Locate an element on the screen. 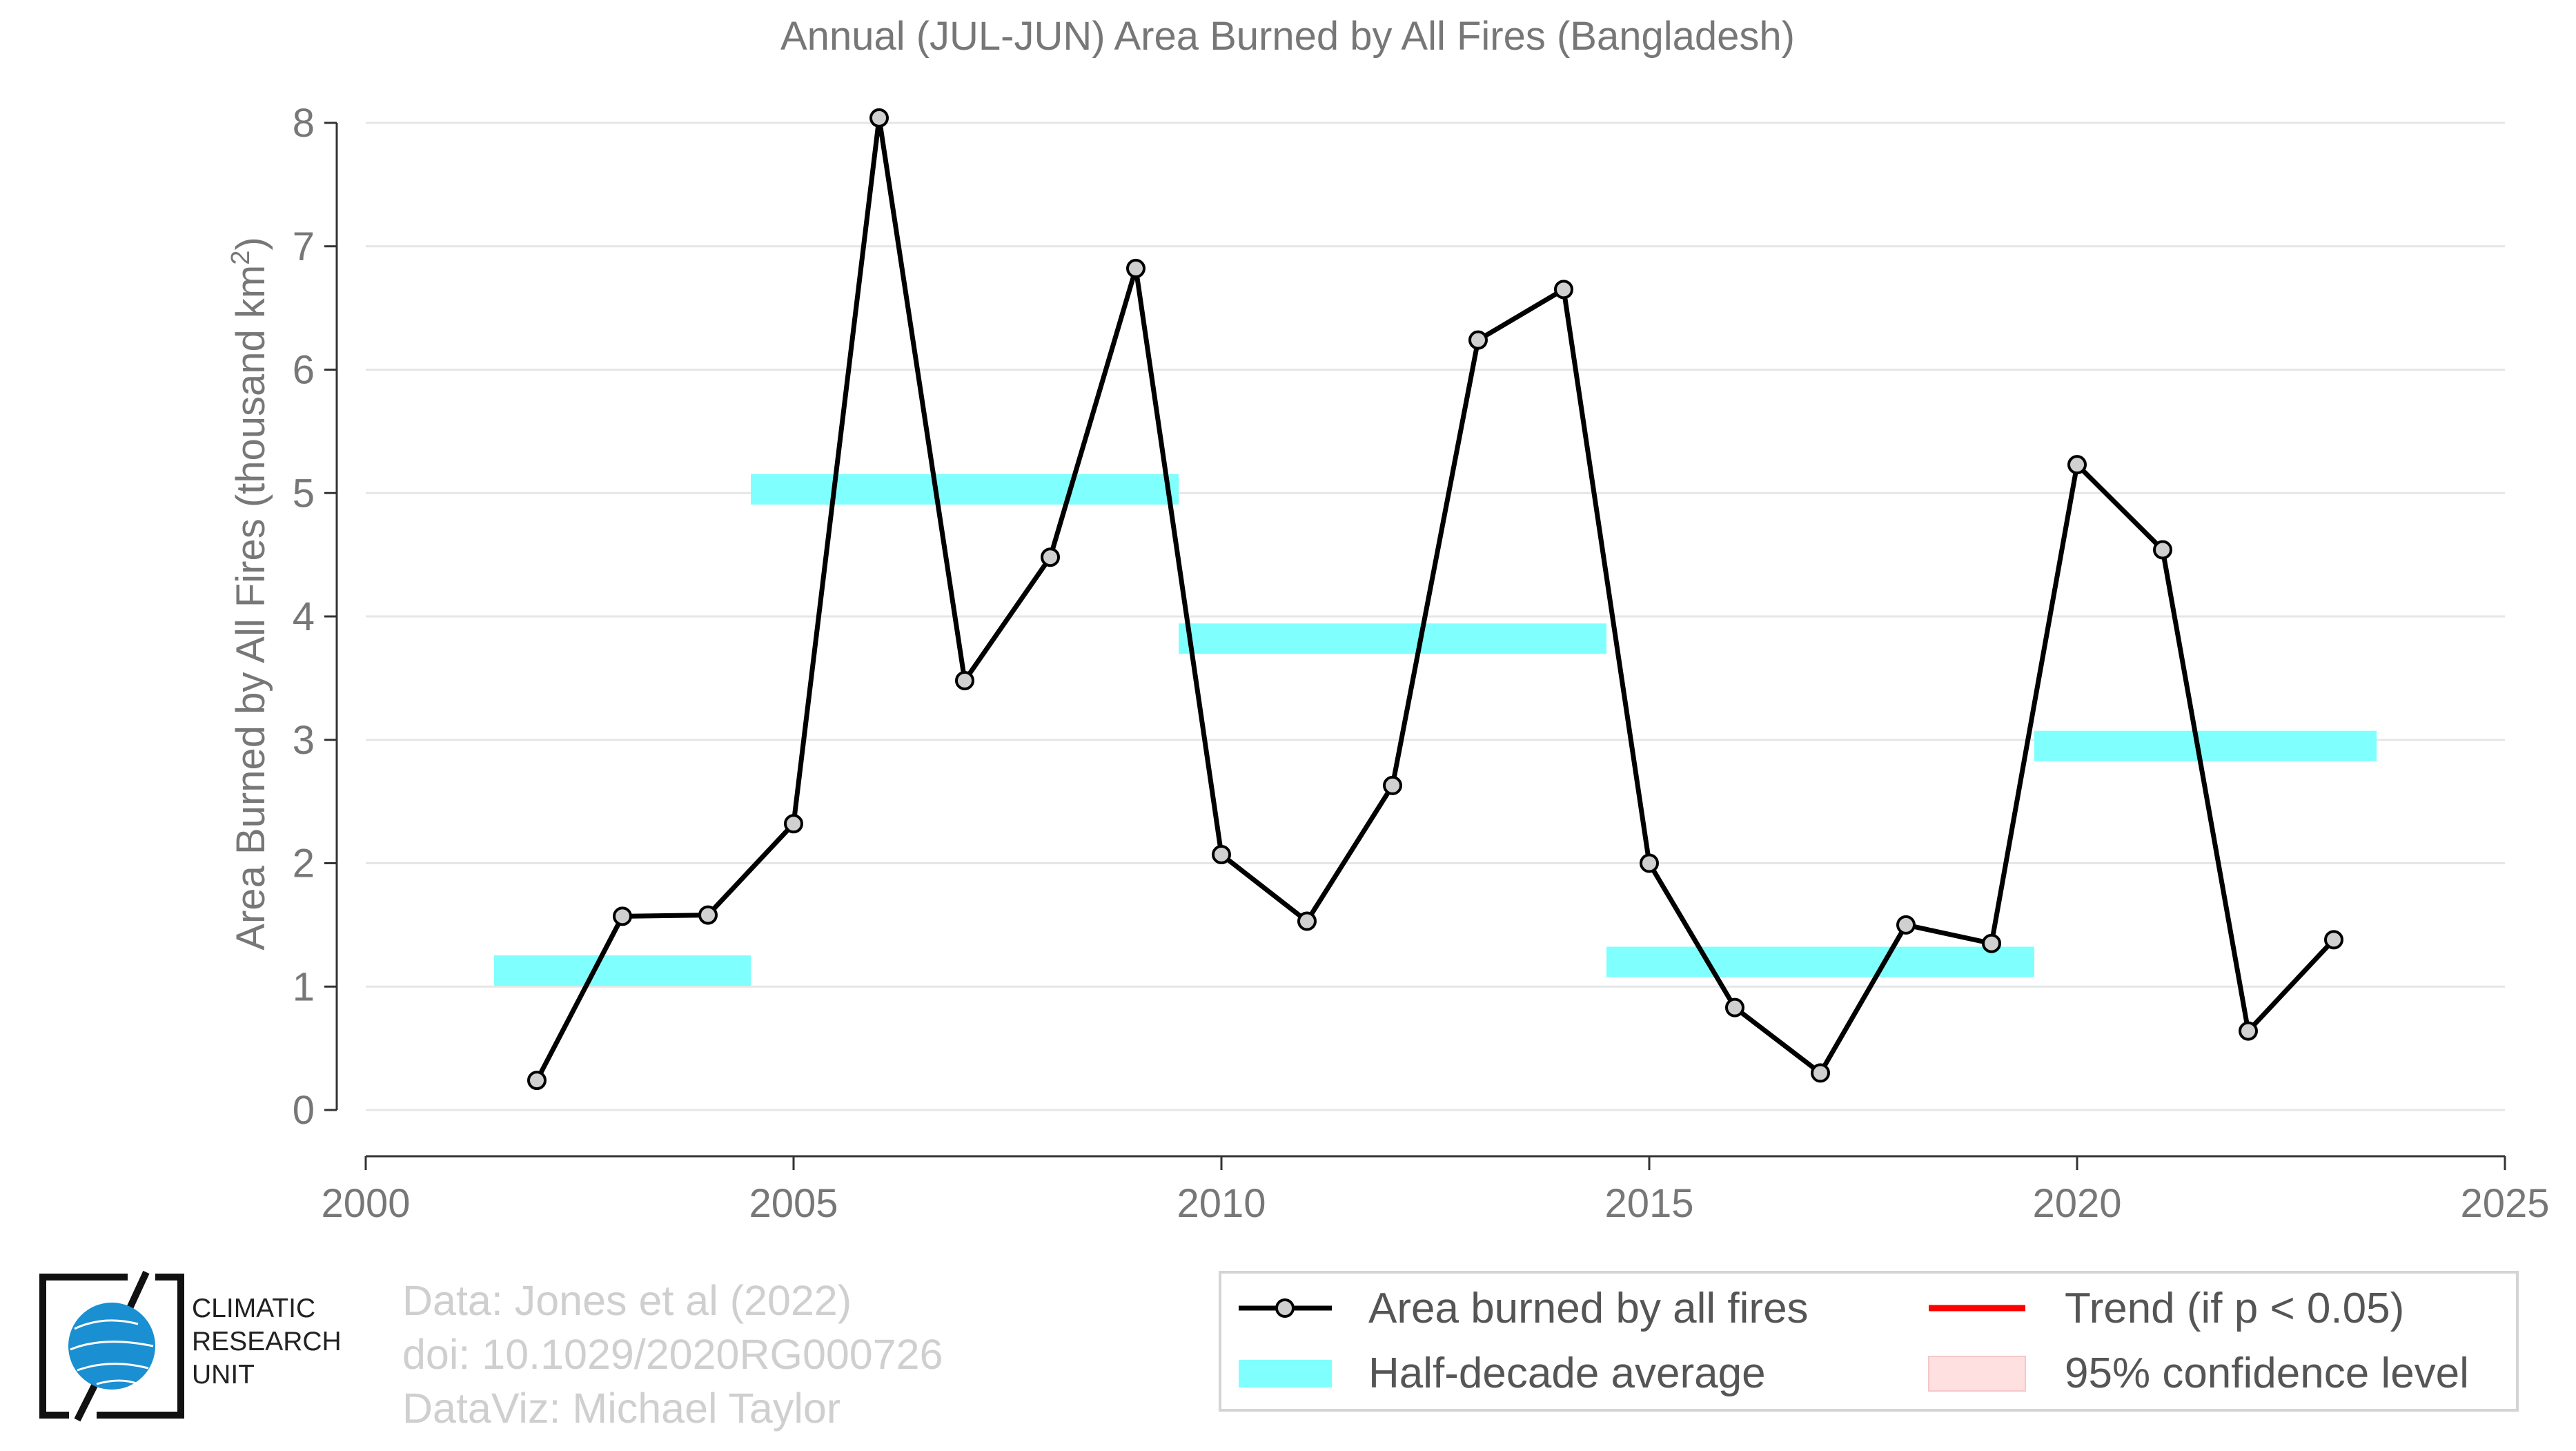  y-tick-label: 7 is located at coordinates (304, 247).